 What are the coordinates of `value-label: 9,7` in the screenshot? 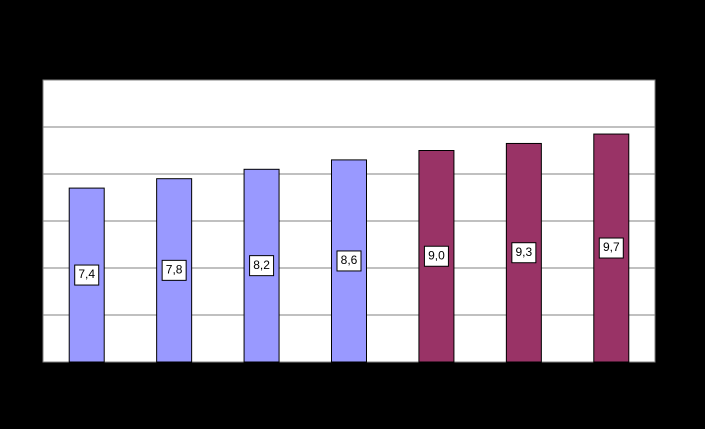 It's located at (611, 247).